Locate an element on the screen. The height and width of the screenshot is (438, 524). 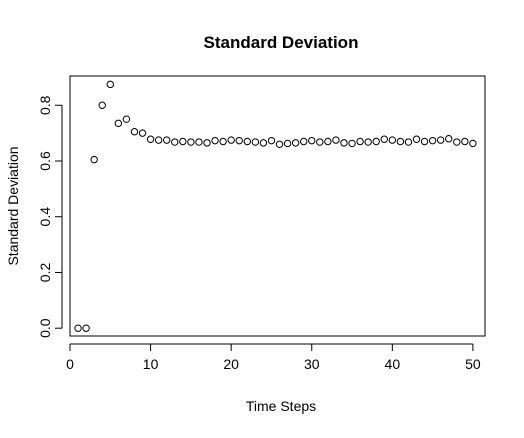
x-tick-label: 40 is located at coordinates (393, 364).